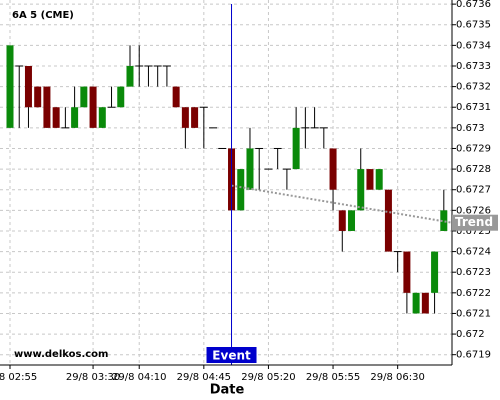  I want to click on y-tick-label: 0.673, so click(470, 128).